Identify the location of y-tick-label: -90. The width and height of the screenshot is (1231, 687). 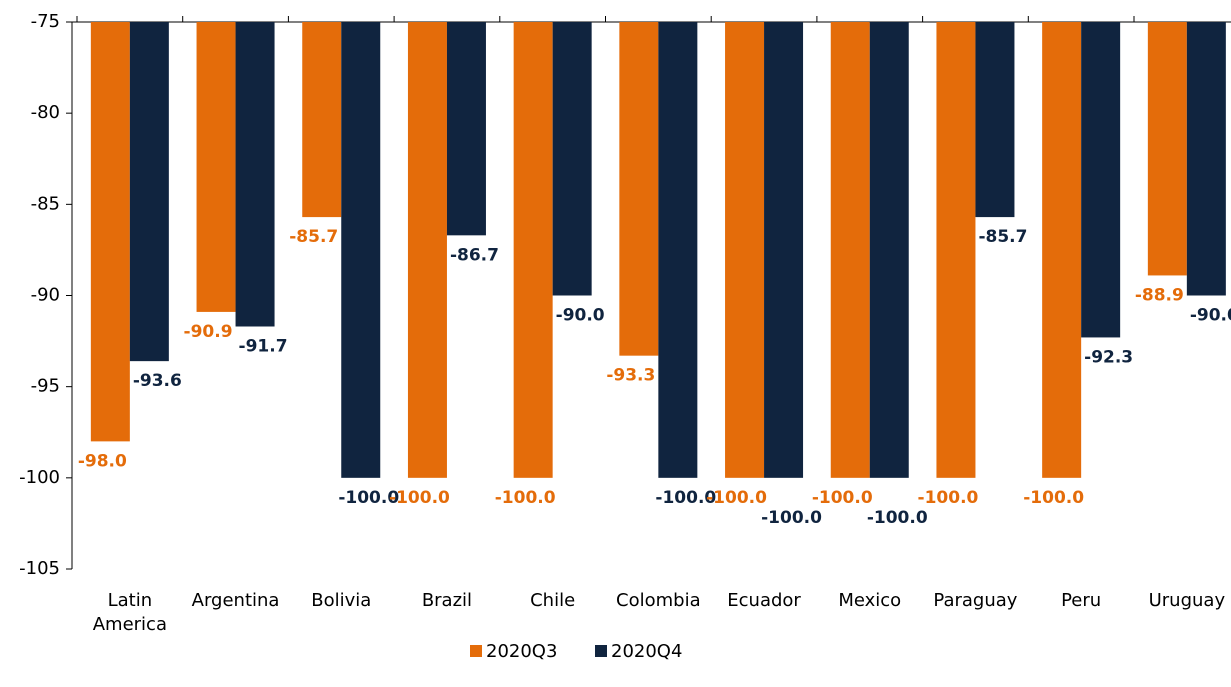
(45, 295).